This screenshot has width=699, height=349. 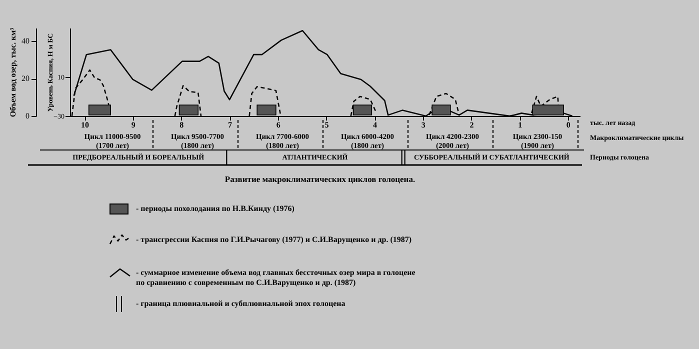 I want to click on text: Развитие макроклиматических циклов голоцена., so click(x=320, y=179).